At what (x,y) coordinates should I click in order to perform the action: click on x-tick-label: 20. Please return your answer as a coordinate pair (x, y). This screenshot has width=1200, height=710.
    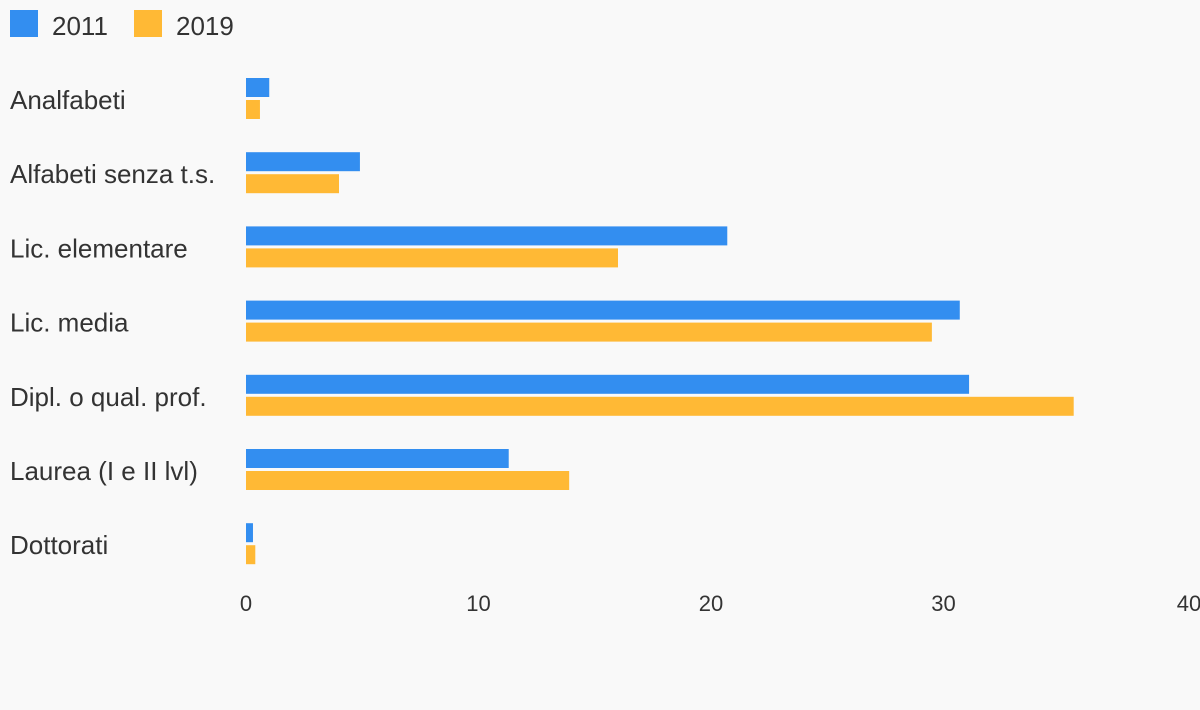
    Looking at the image, I should click on (711, 603).